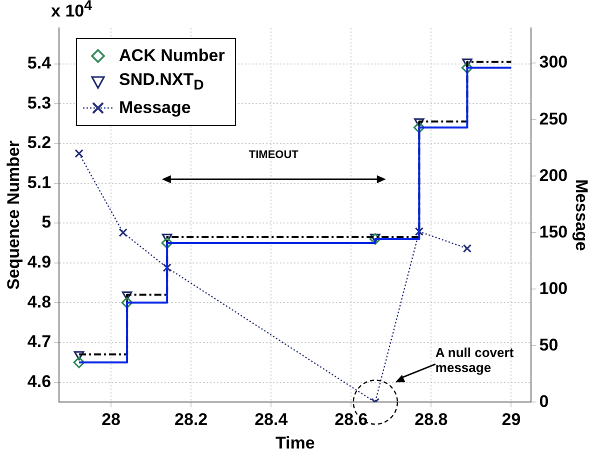 The height and width of the screenshot is (456, 597). What do you see at coordinates (39, 342) in the screenshot?
I see `y-tick-label: 4.7` at bounding box center [39, 342].